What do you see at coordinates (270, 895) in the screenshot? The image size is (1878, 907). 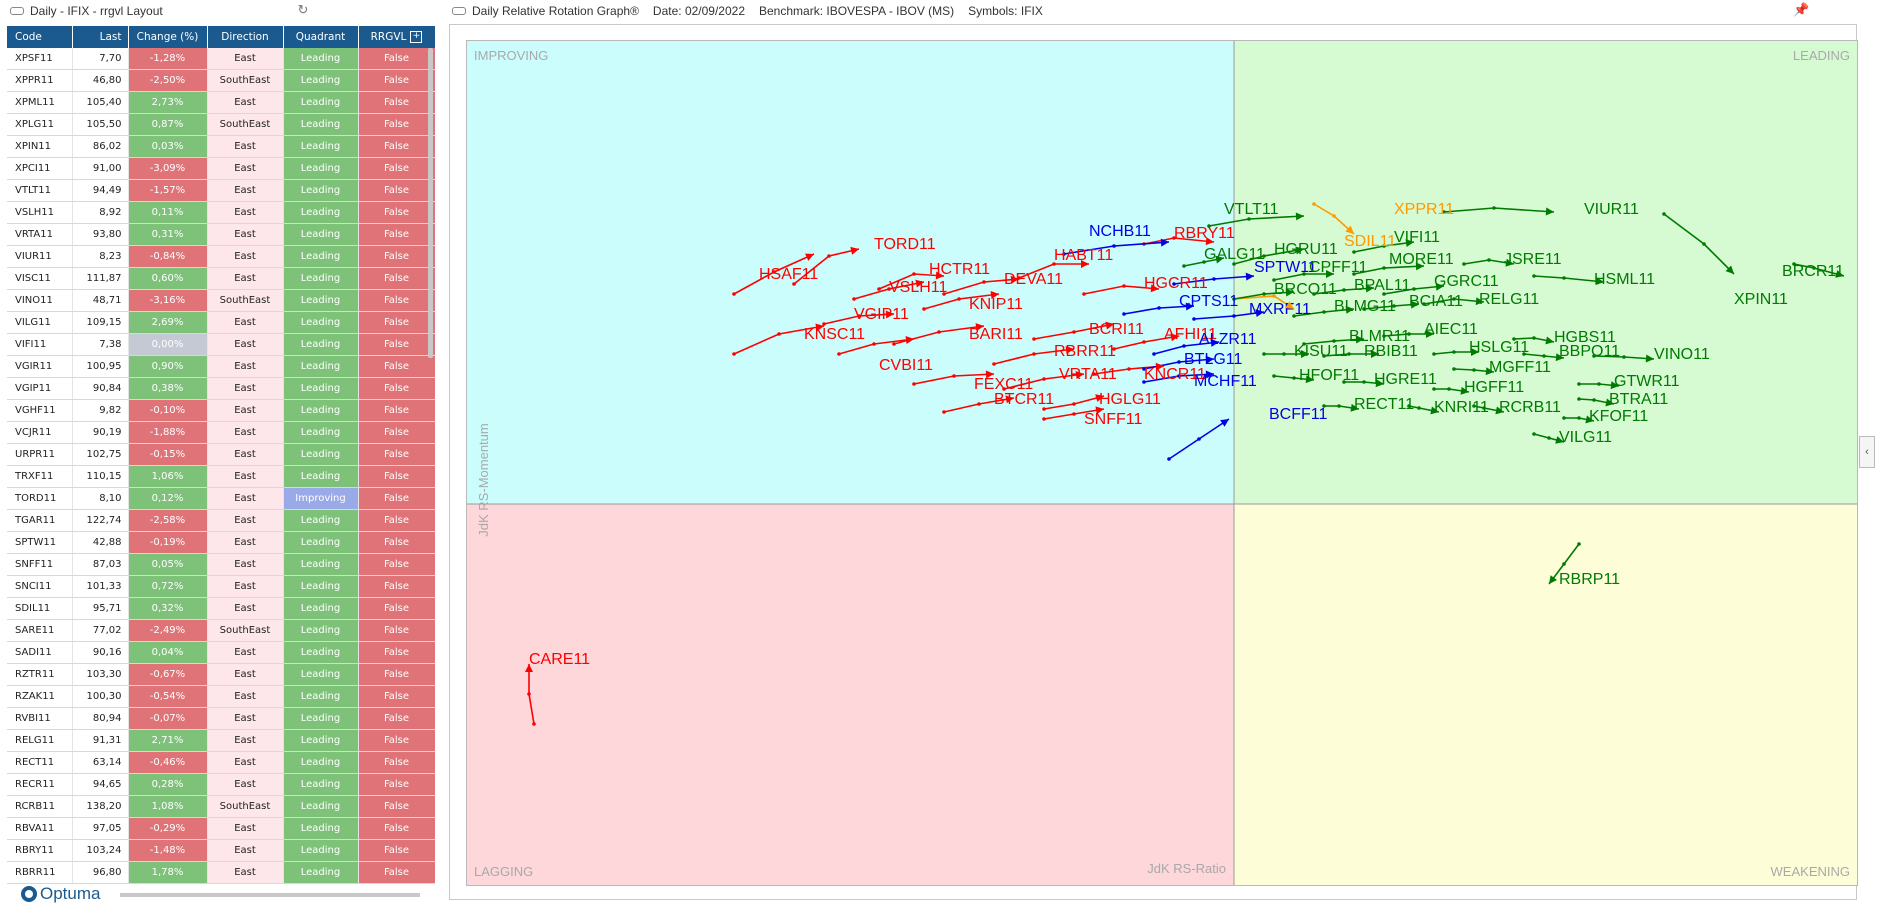 I see `horizontal-scrollbar` at bounding box center [270, 895].